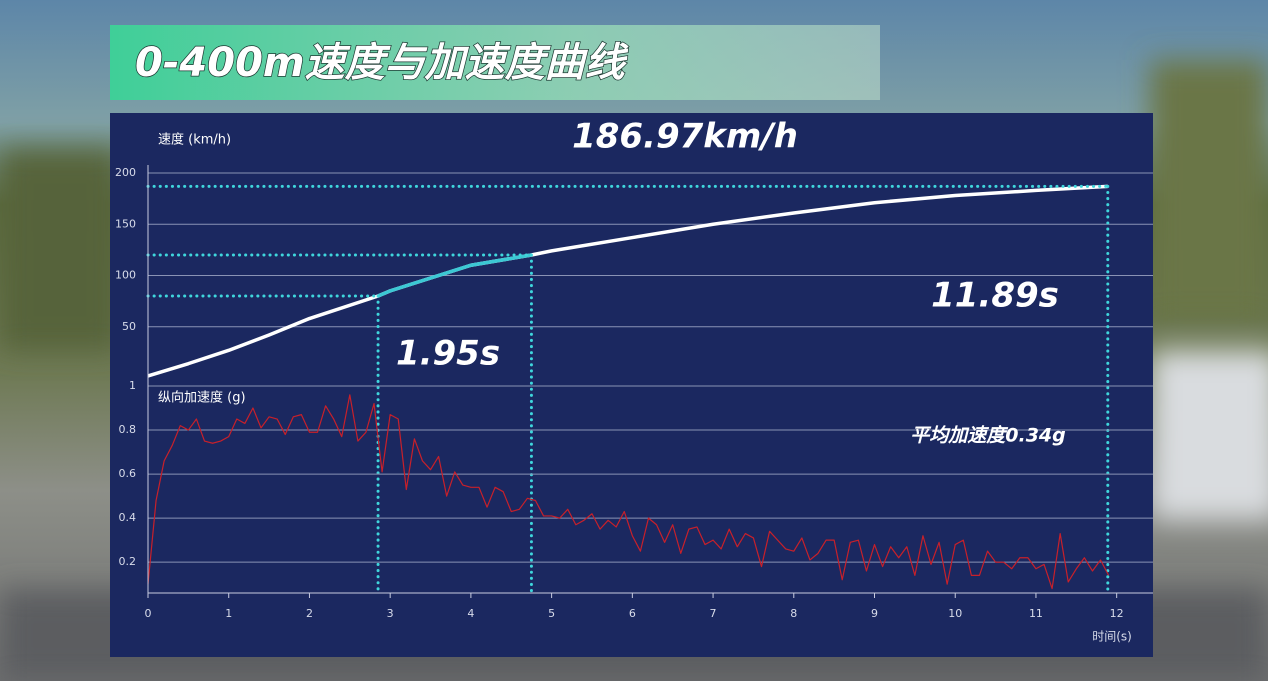 This screenshot has height=681, width=1268. I want to click on x-tick-label: 12, so click(1117, 613).